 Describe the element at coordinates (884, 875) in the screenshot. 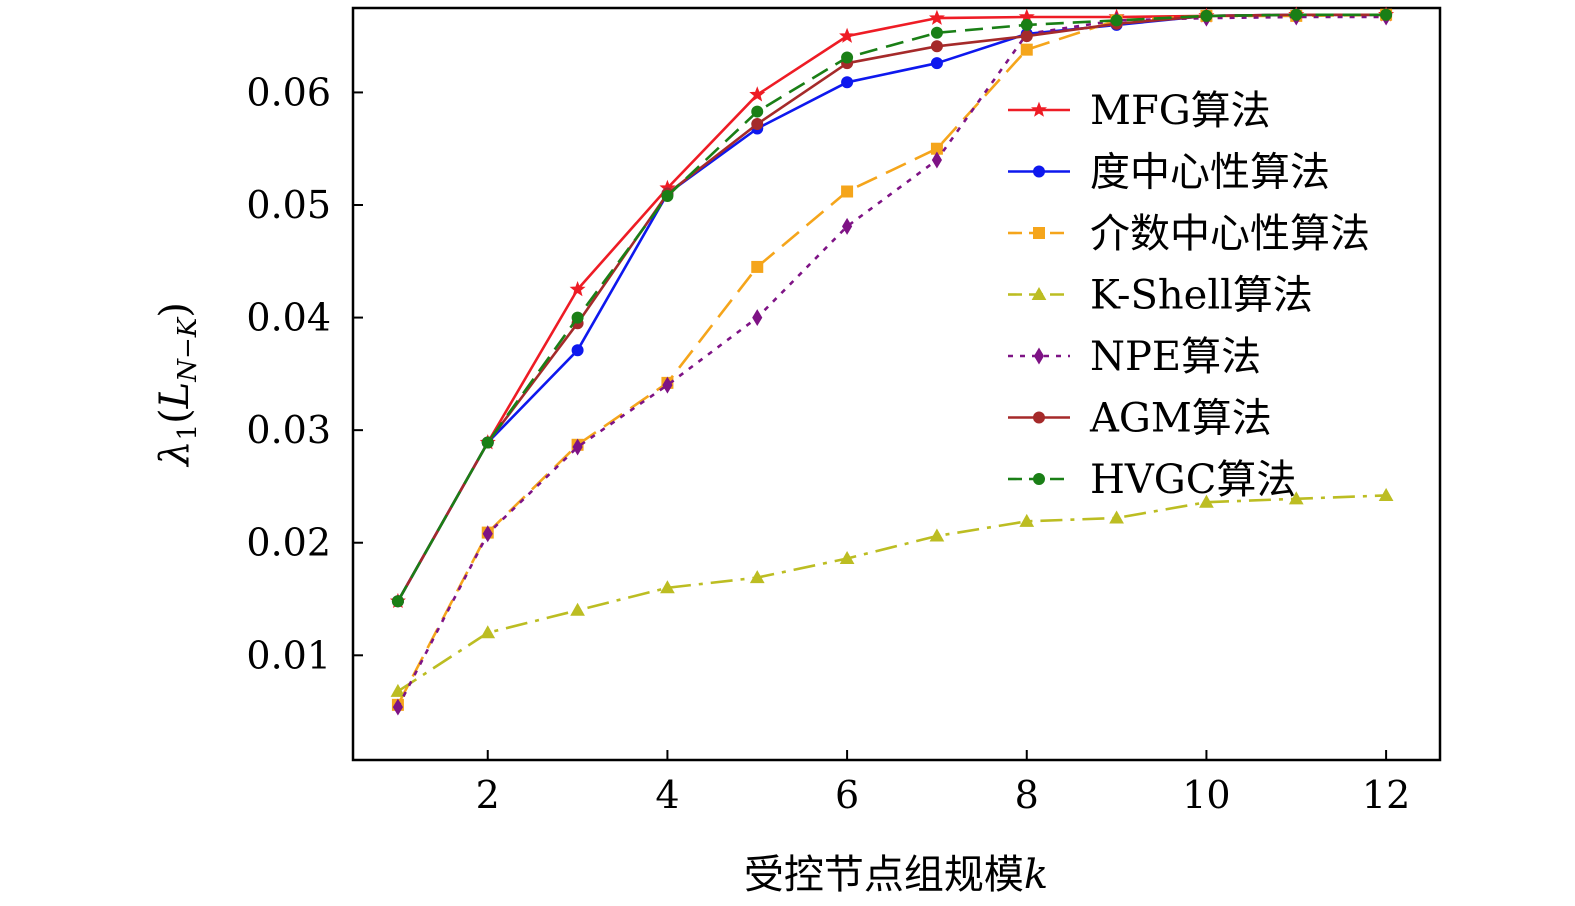

I see `x-axis-title-text: 受控节点组规模` at that location.